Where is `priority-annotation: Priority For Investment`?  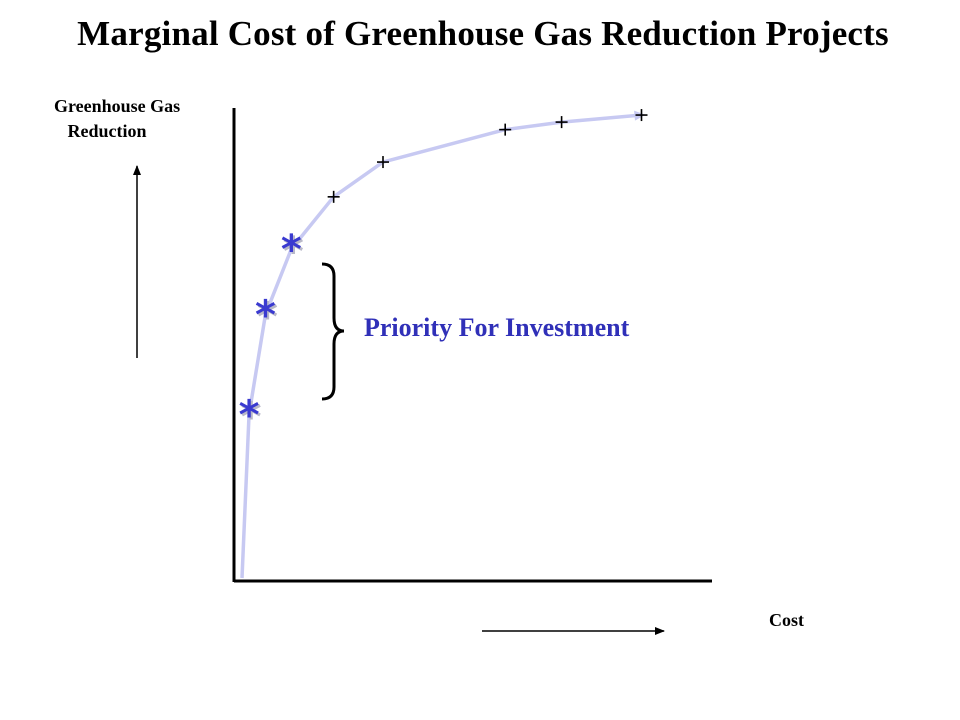
priority-annotation: Priority For Investment is located at coordinates (497, 327).